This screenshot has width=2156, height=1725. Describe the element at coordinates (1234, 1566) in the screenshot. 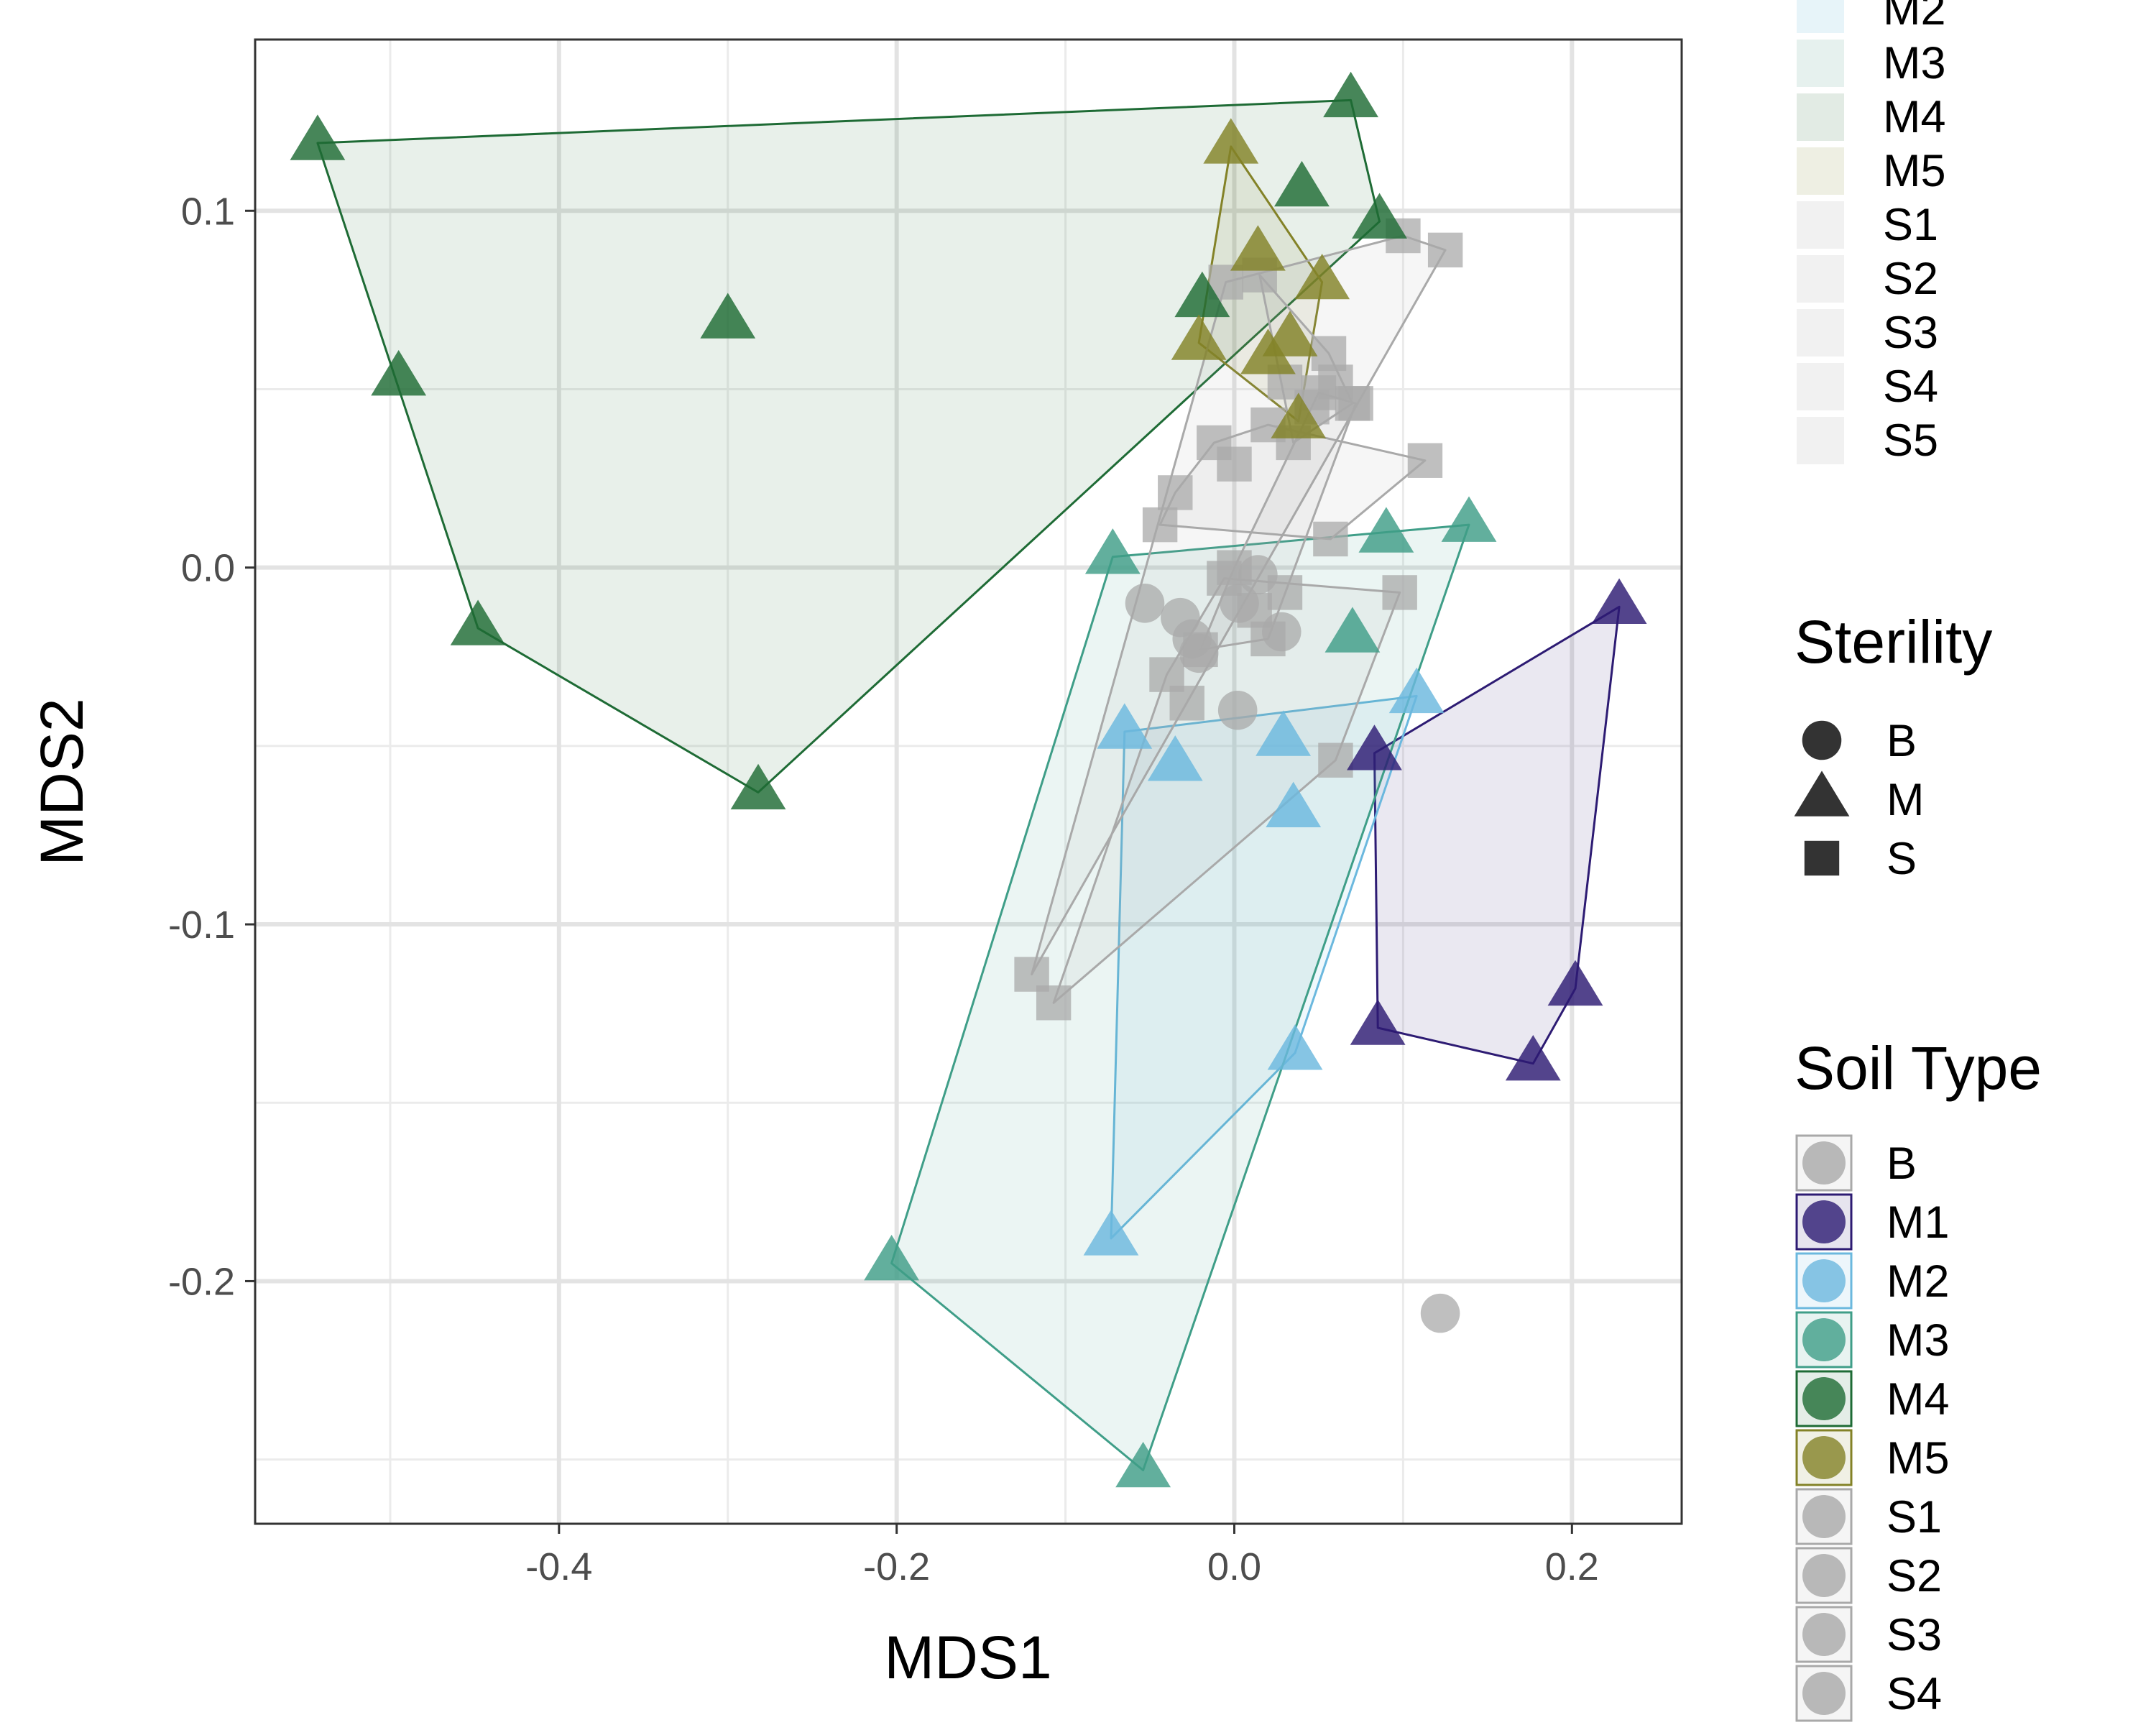

I see `x-tick-label: 0.0` at that location.